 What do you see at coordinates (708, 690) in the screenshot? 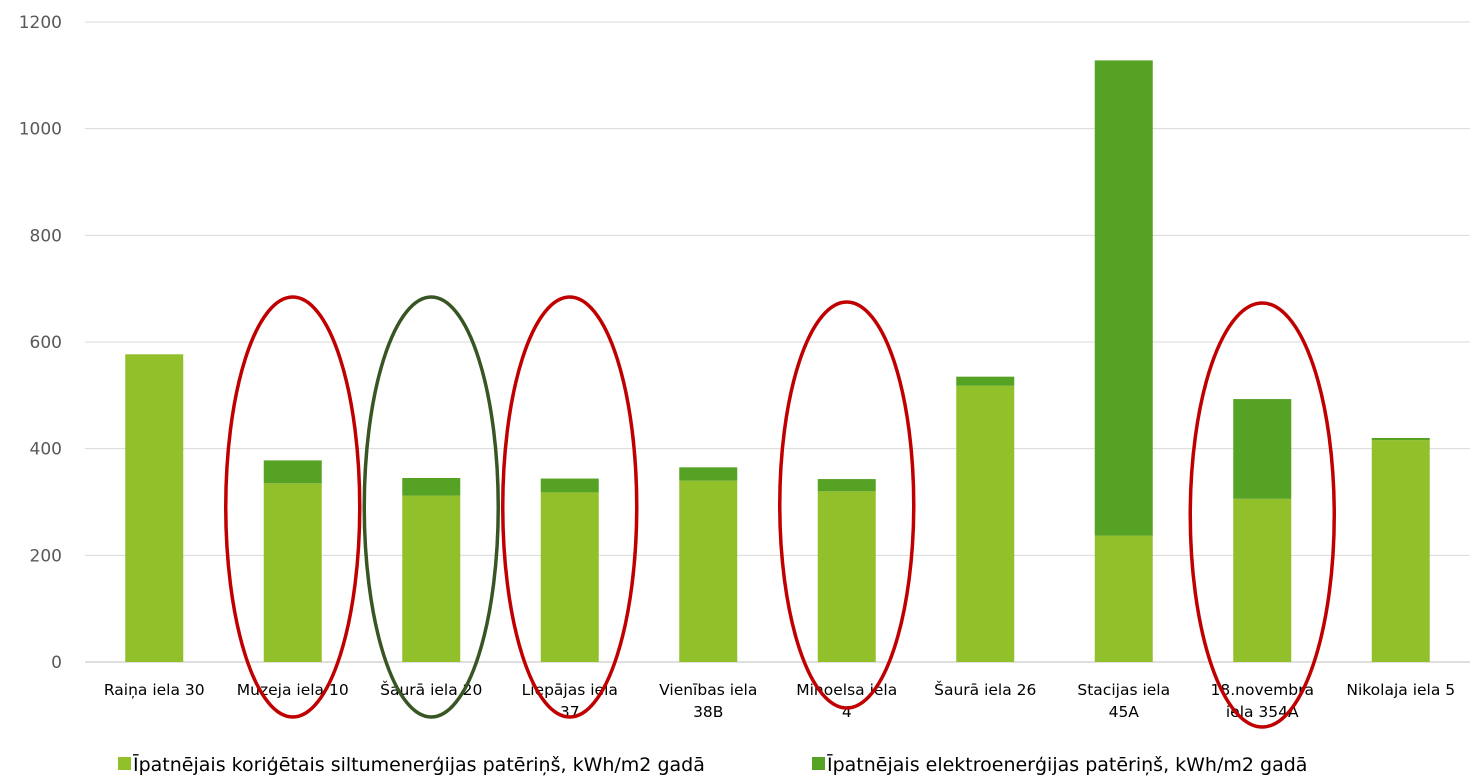
I see `category-label: Vienības iela` at bounding box center [708, 690].